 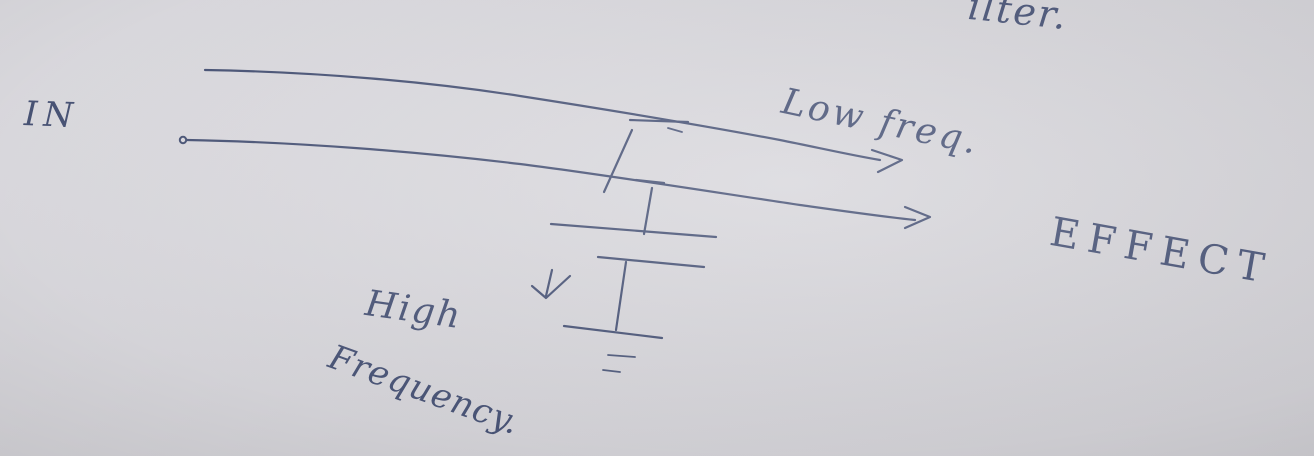 I want to click on down-arrow-shaft, so click(x=549, y=283).